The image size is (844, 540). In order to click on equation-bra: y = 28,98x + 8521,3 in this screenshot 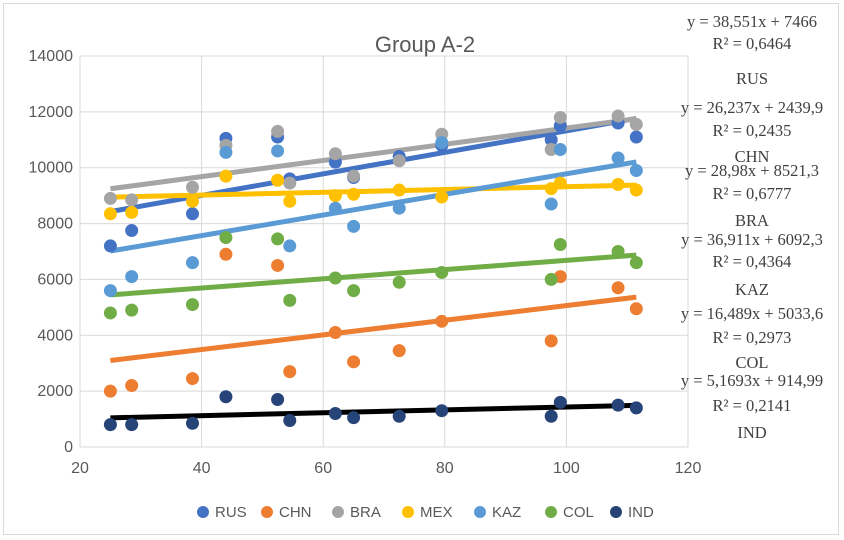, I will do `click(752, 170)`.